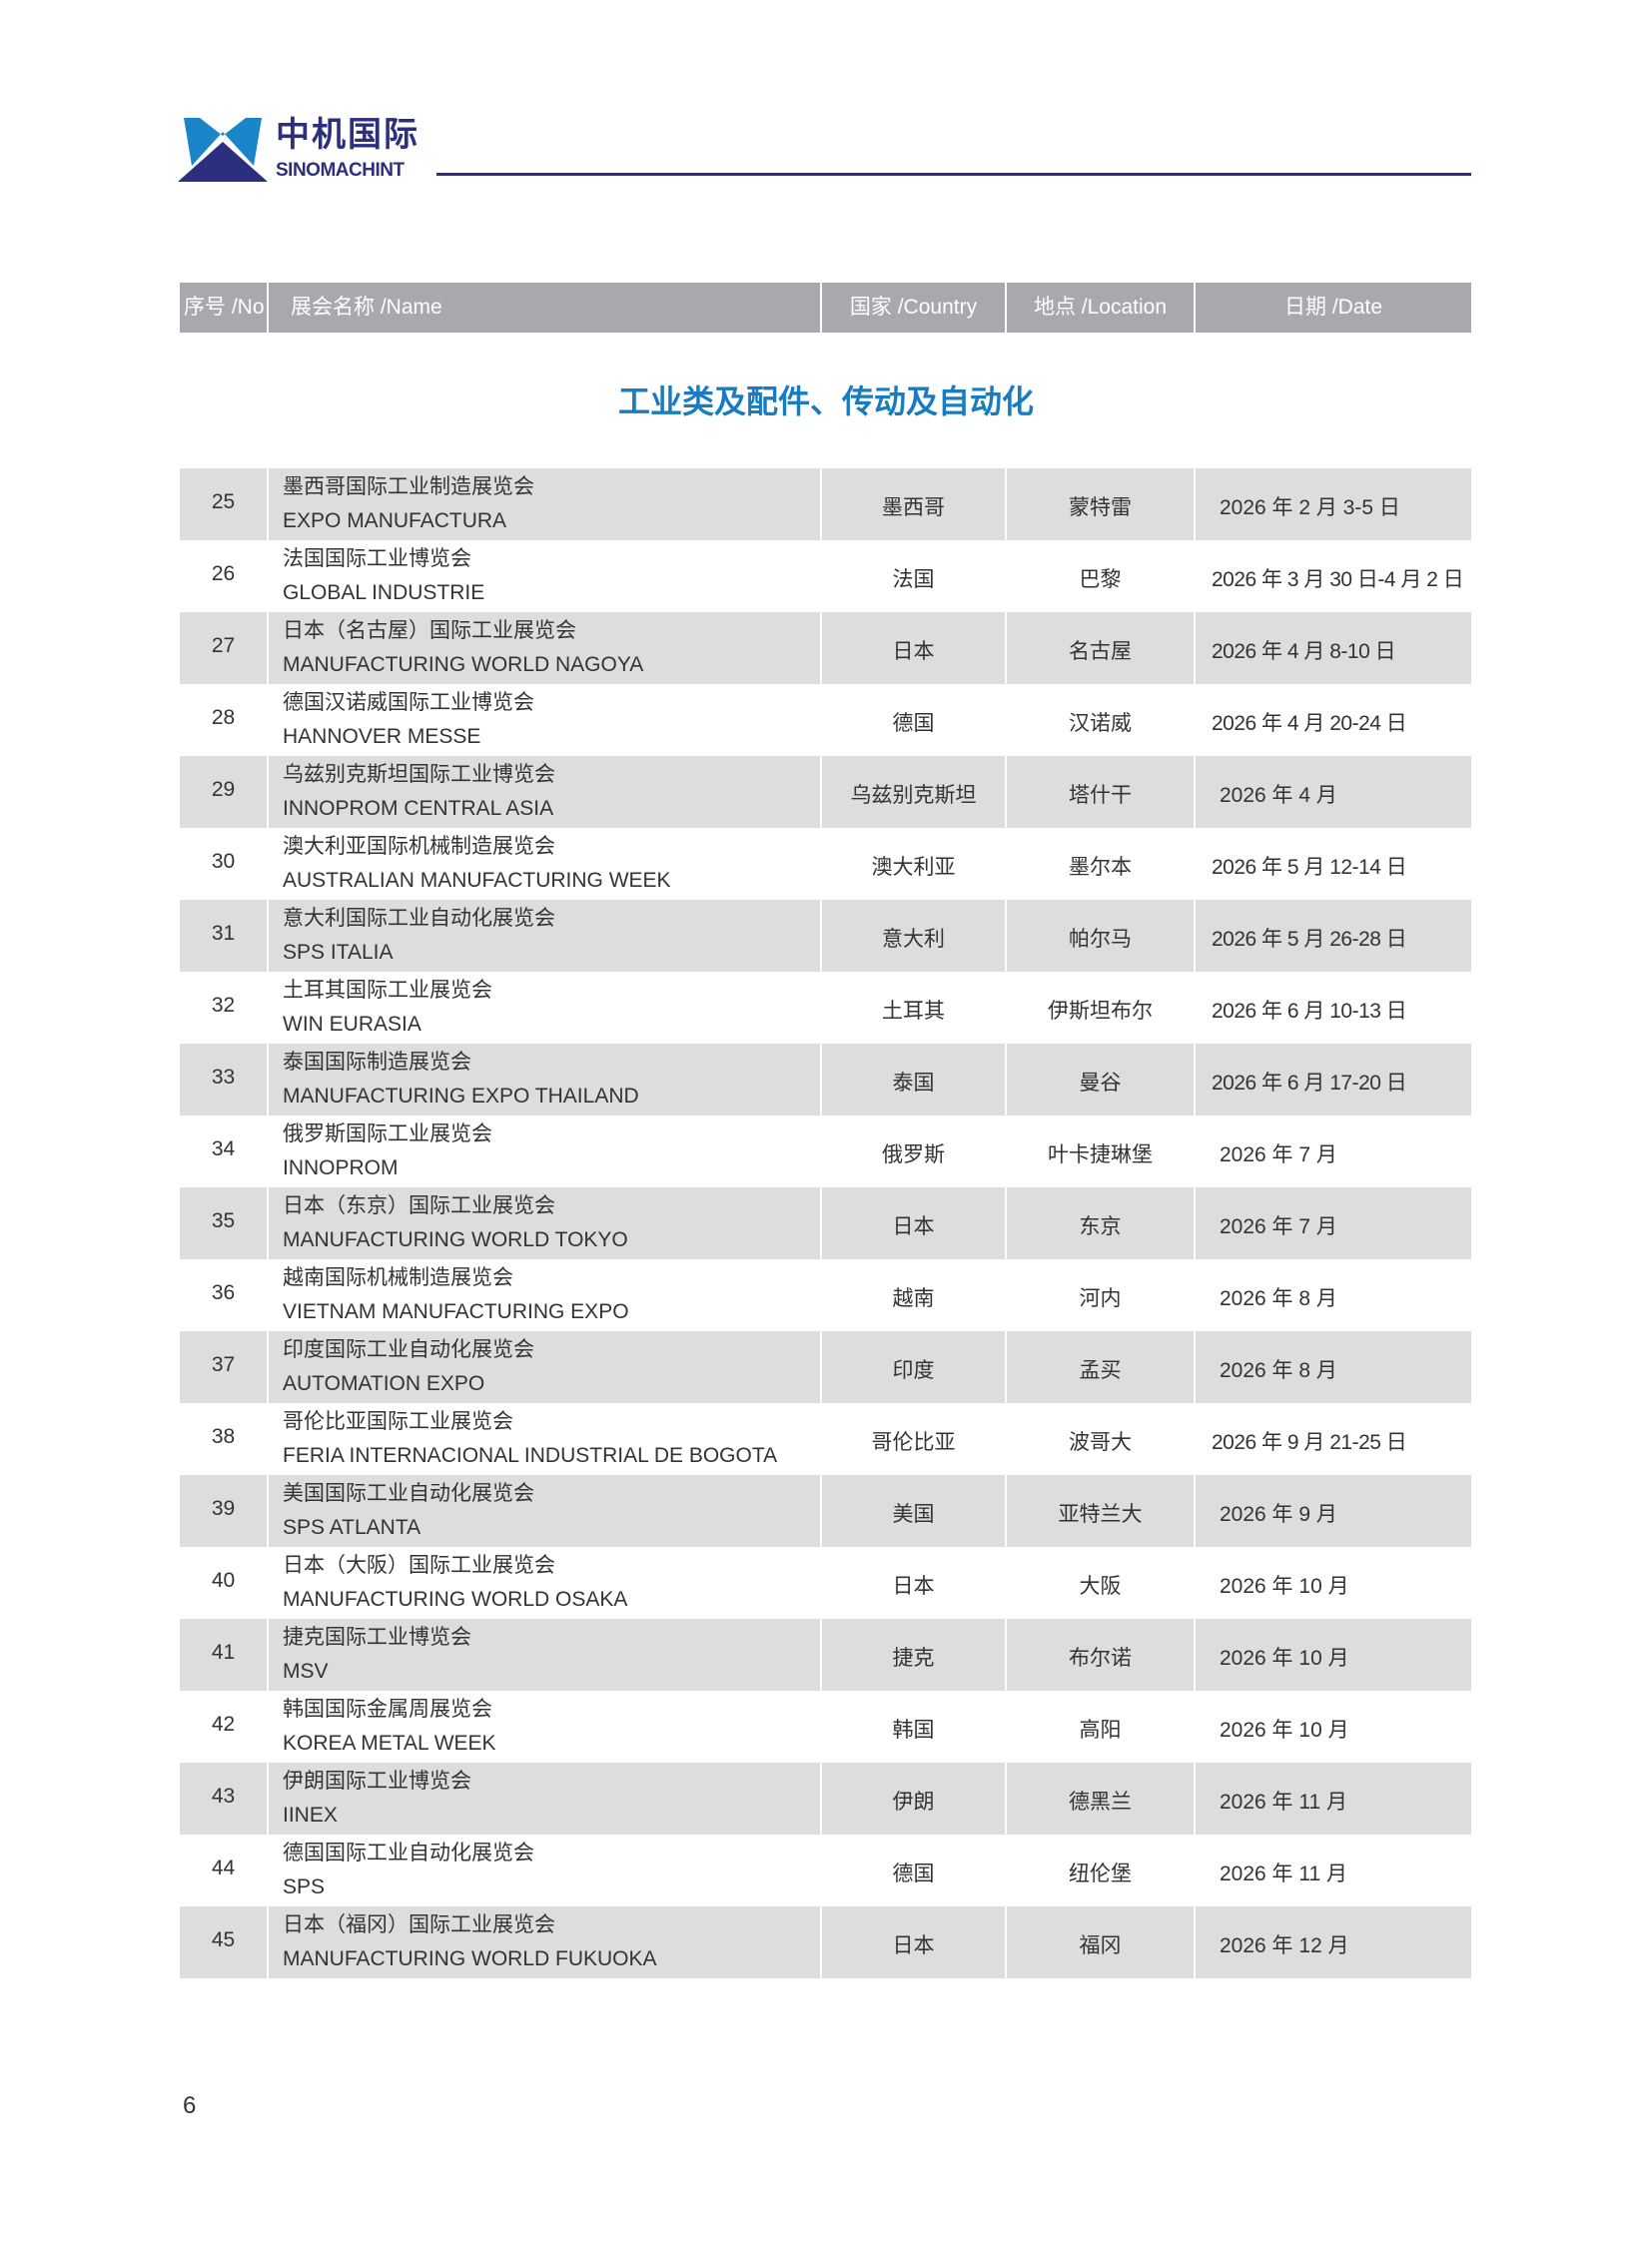 The height and width of the screenshot is (2241, 1652). I want to click on name-en: MANUFACTURING WORLD TOKYO, so click(455, 1239).